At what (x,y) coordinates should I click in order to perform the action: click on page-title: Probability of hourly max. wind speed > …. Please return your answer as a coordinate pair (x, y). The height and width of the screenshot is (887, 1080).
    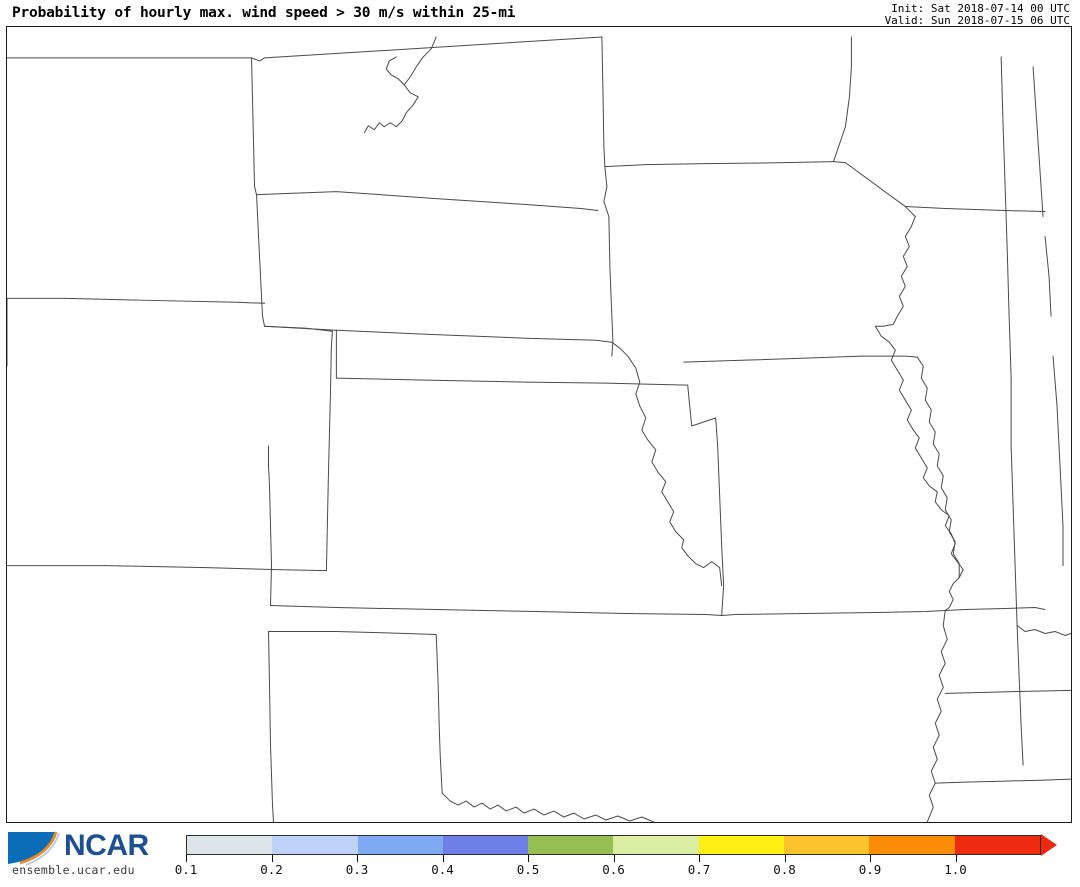
    Looking at the image, I should click on (264, 13).